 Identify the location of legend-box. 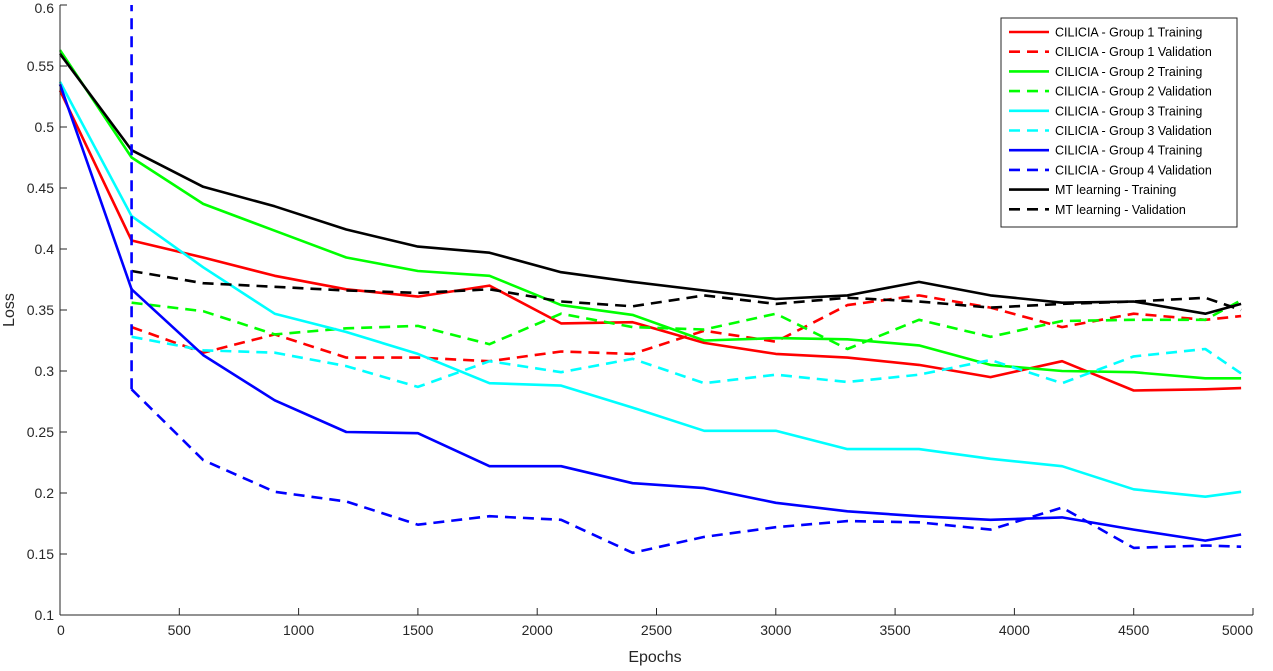
(1119, 122).